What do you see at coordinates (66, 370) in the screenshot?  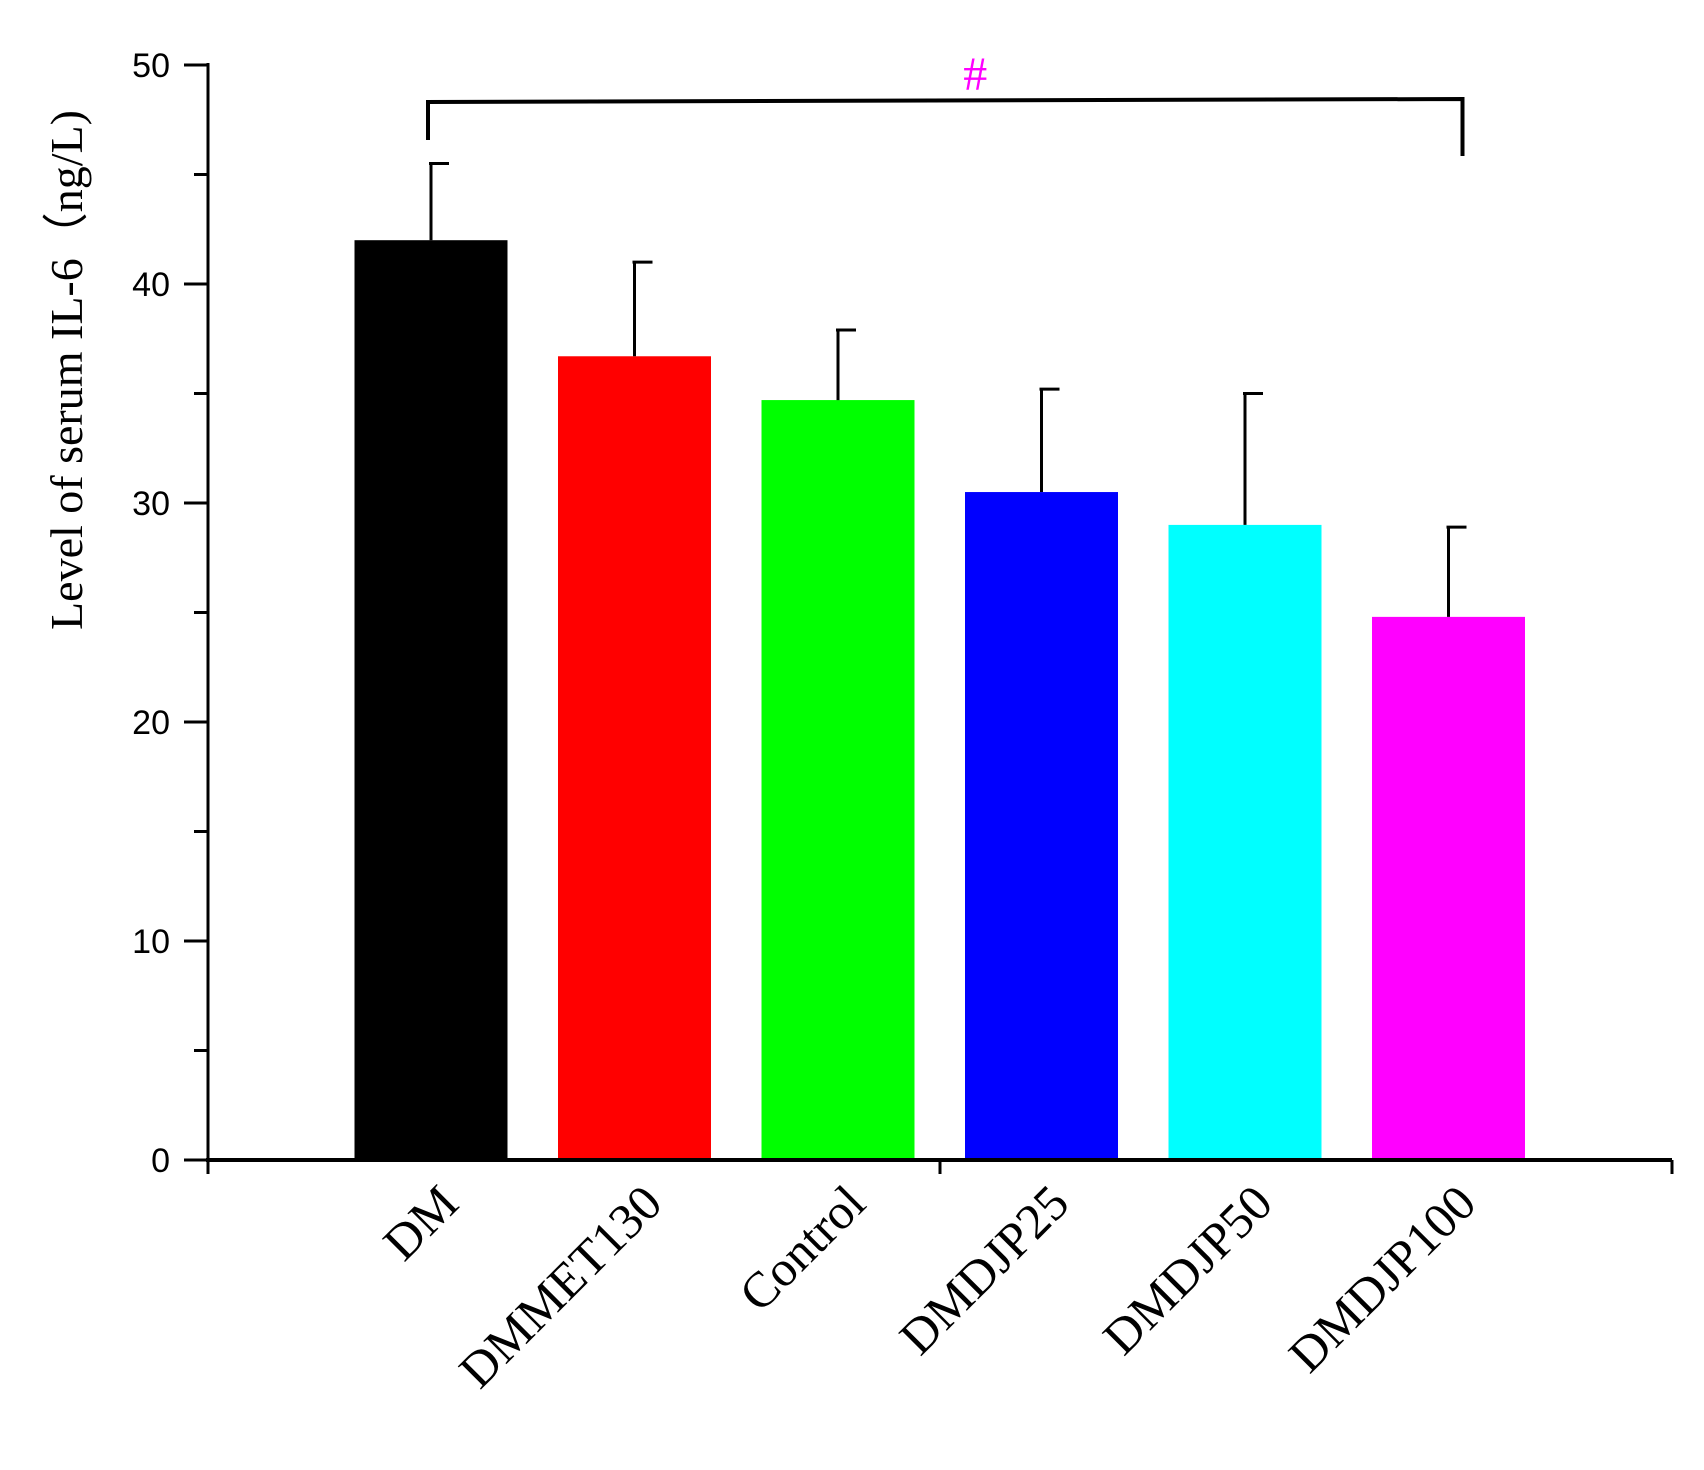 I see `y-axis-title: Level of serum IL-6（ng/L)` at bounding box center [66, 370].